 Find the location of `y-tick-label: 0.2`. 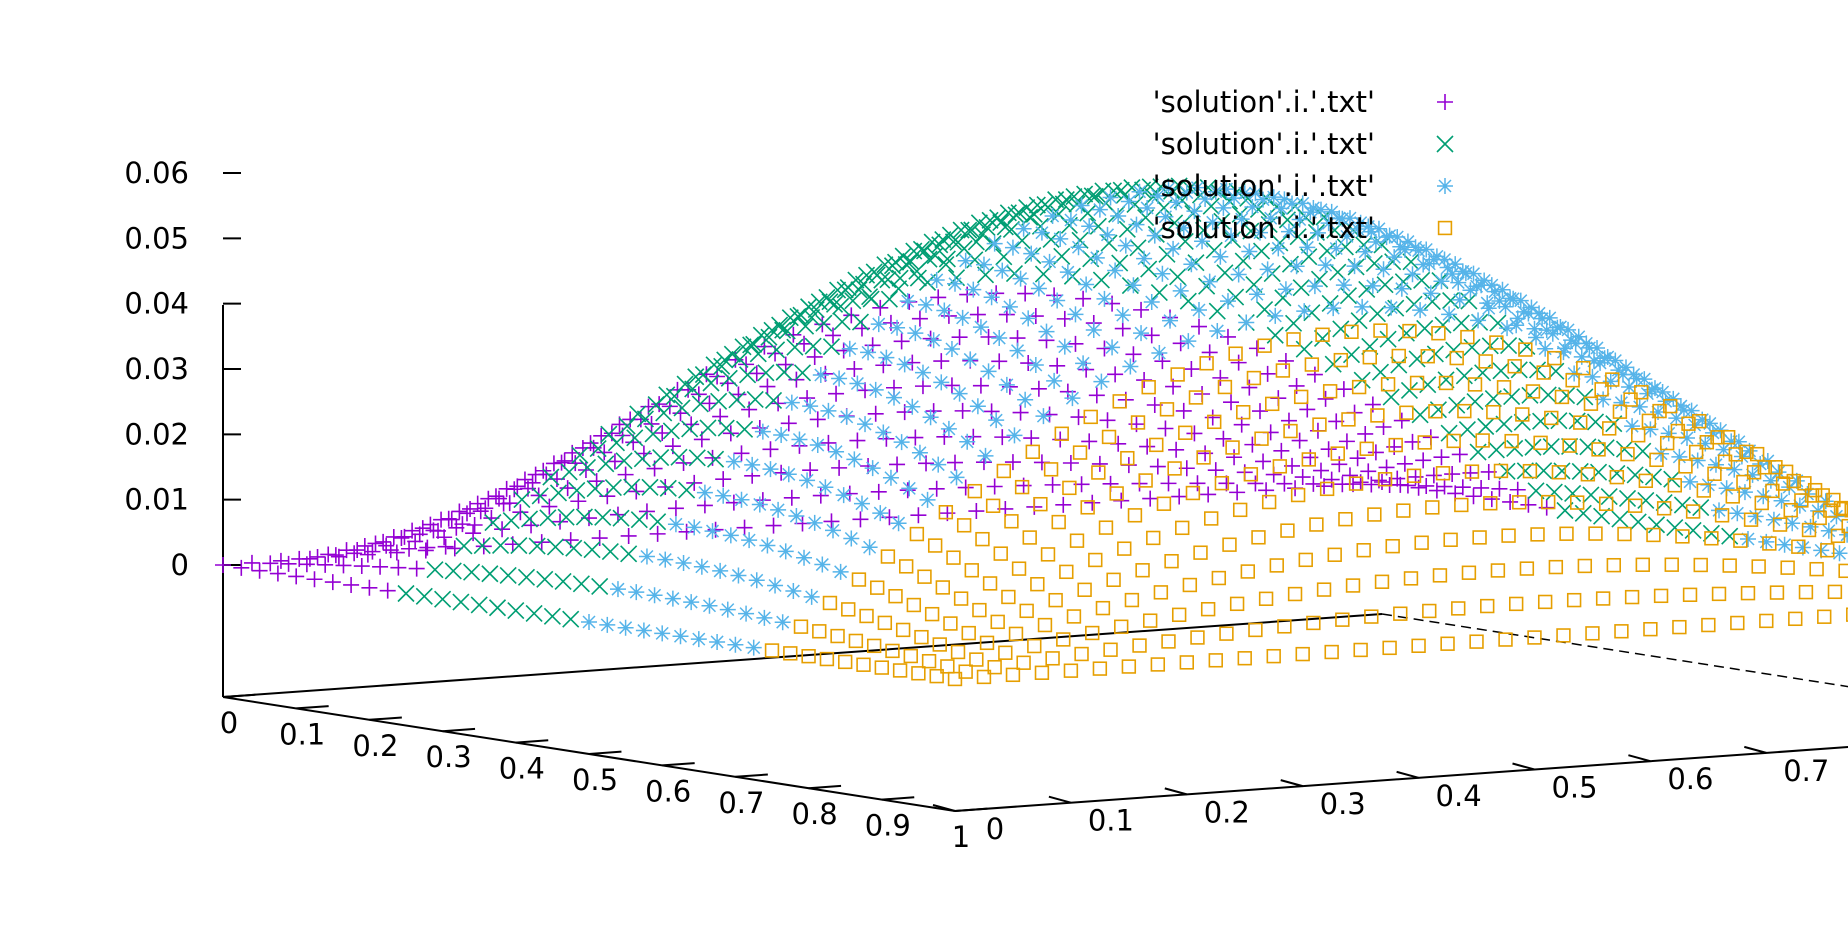

y-tick-label: 0.2 is located at coordinates (1227, 812).